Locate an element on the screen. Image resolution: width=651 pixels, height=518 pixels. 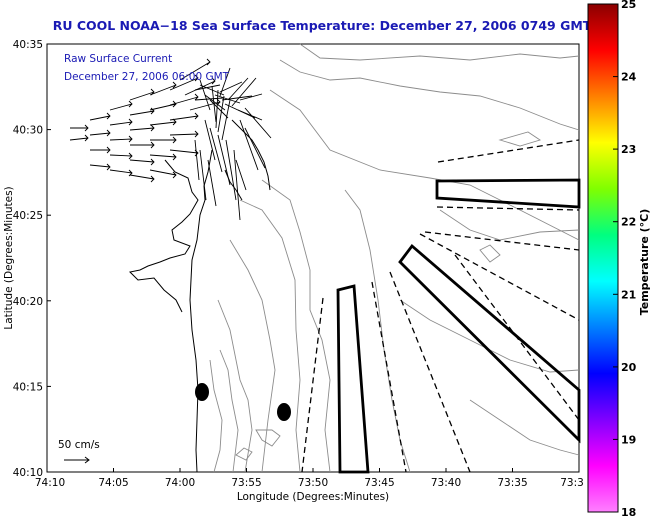
scale-label: 50 cm/s is located at coordinates (79, 445).